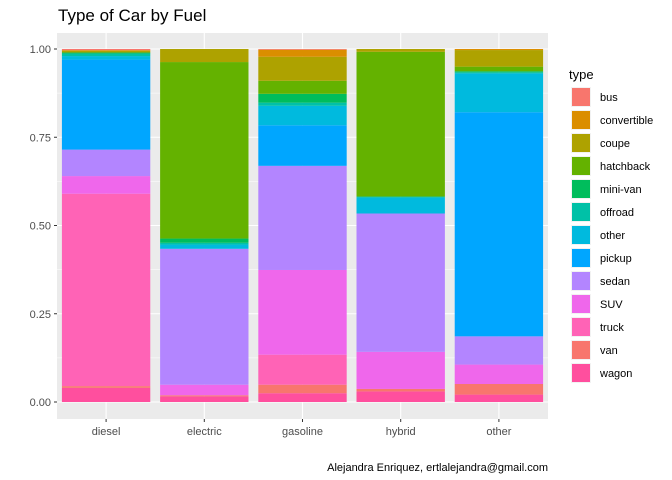 Image resolution: width=672 pixels, height=480 pixels. Describe the element at coordinates (204, 150) in the screenshot. I see `bar-segment-electric-hatchback` at that location.